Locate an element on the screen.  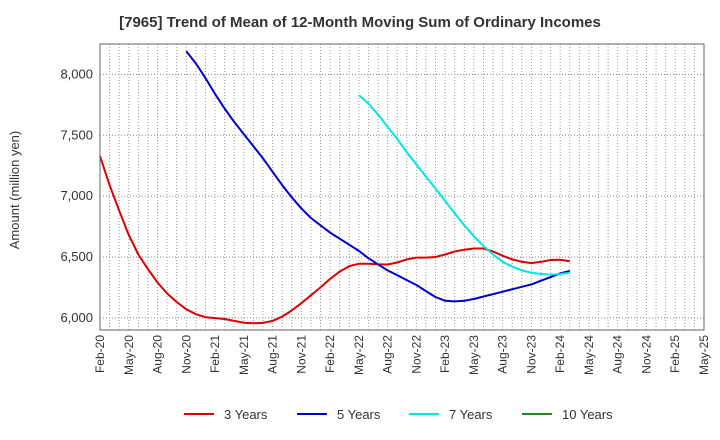
x-tick-label: Feb-25 is located at coordinates (675, 354).